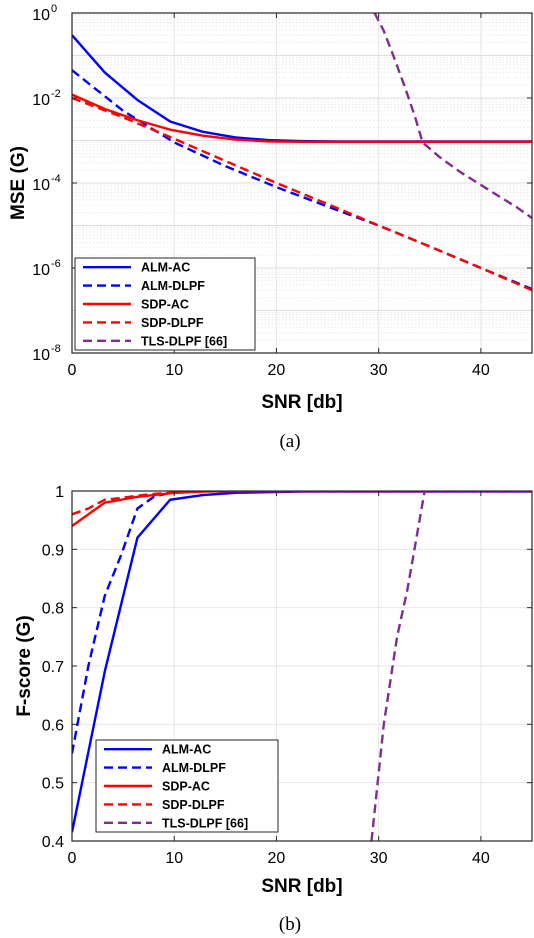 The width and height of the screenshot is (534, 938). Describe the element at coordinates (18, 183) in the screenshot. I see `y-axis-label: MSE (G)` at that location.